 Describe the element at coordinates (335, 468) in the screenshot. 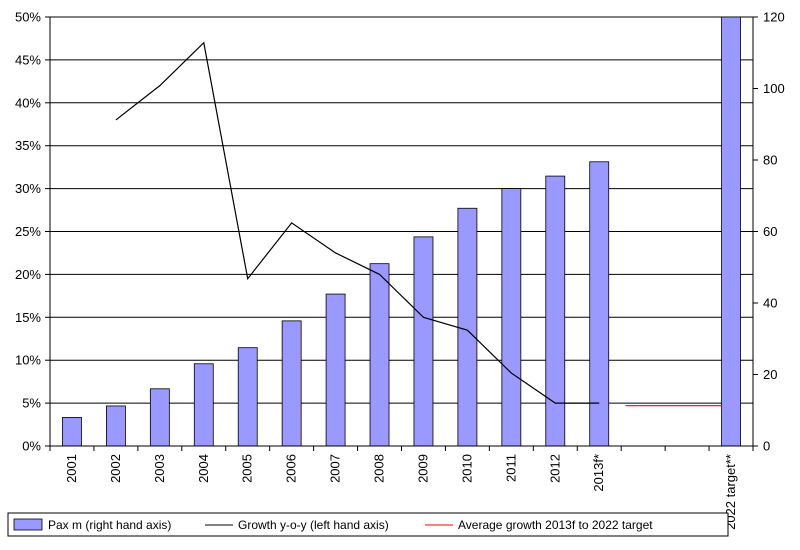

I see `category-tick-label: 2007` at that location.